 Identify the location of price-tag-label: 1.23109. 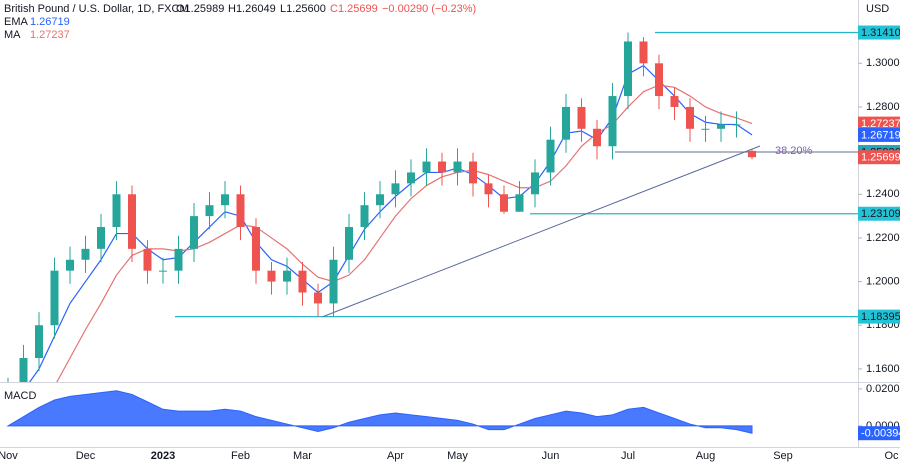
(880, 214).